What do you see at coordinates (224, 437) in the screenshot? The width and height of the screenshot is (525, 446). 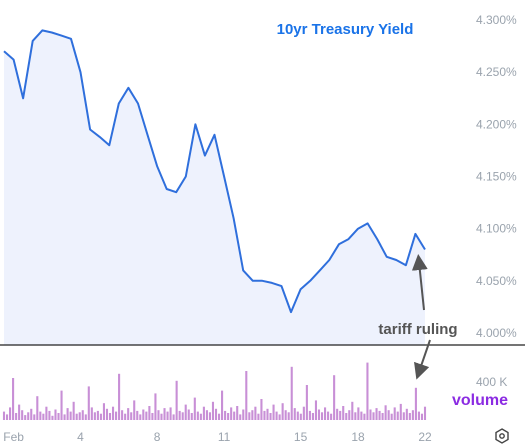 I see `x-tick-label: 11` at bounding box center [224, 437].